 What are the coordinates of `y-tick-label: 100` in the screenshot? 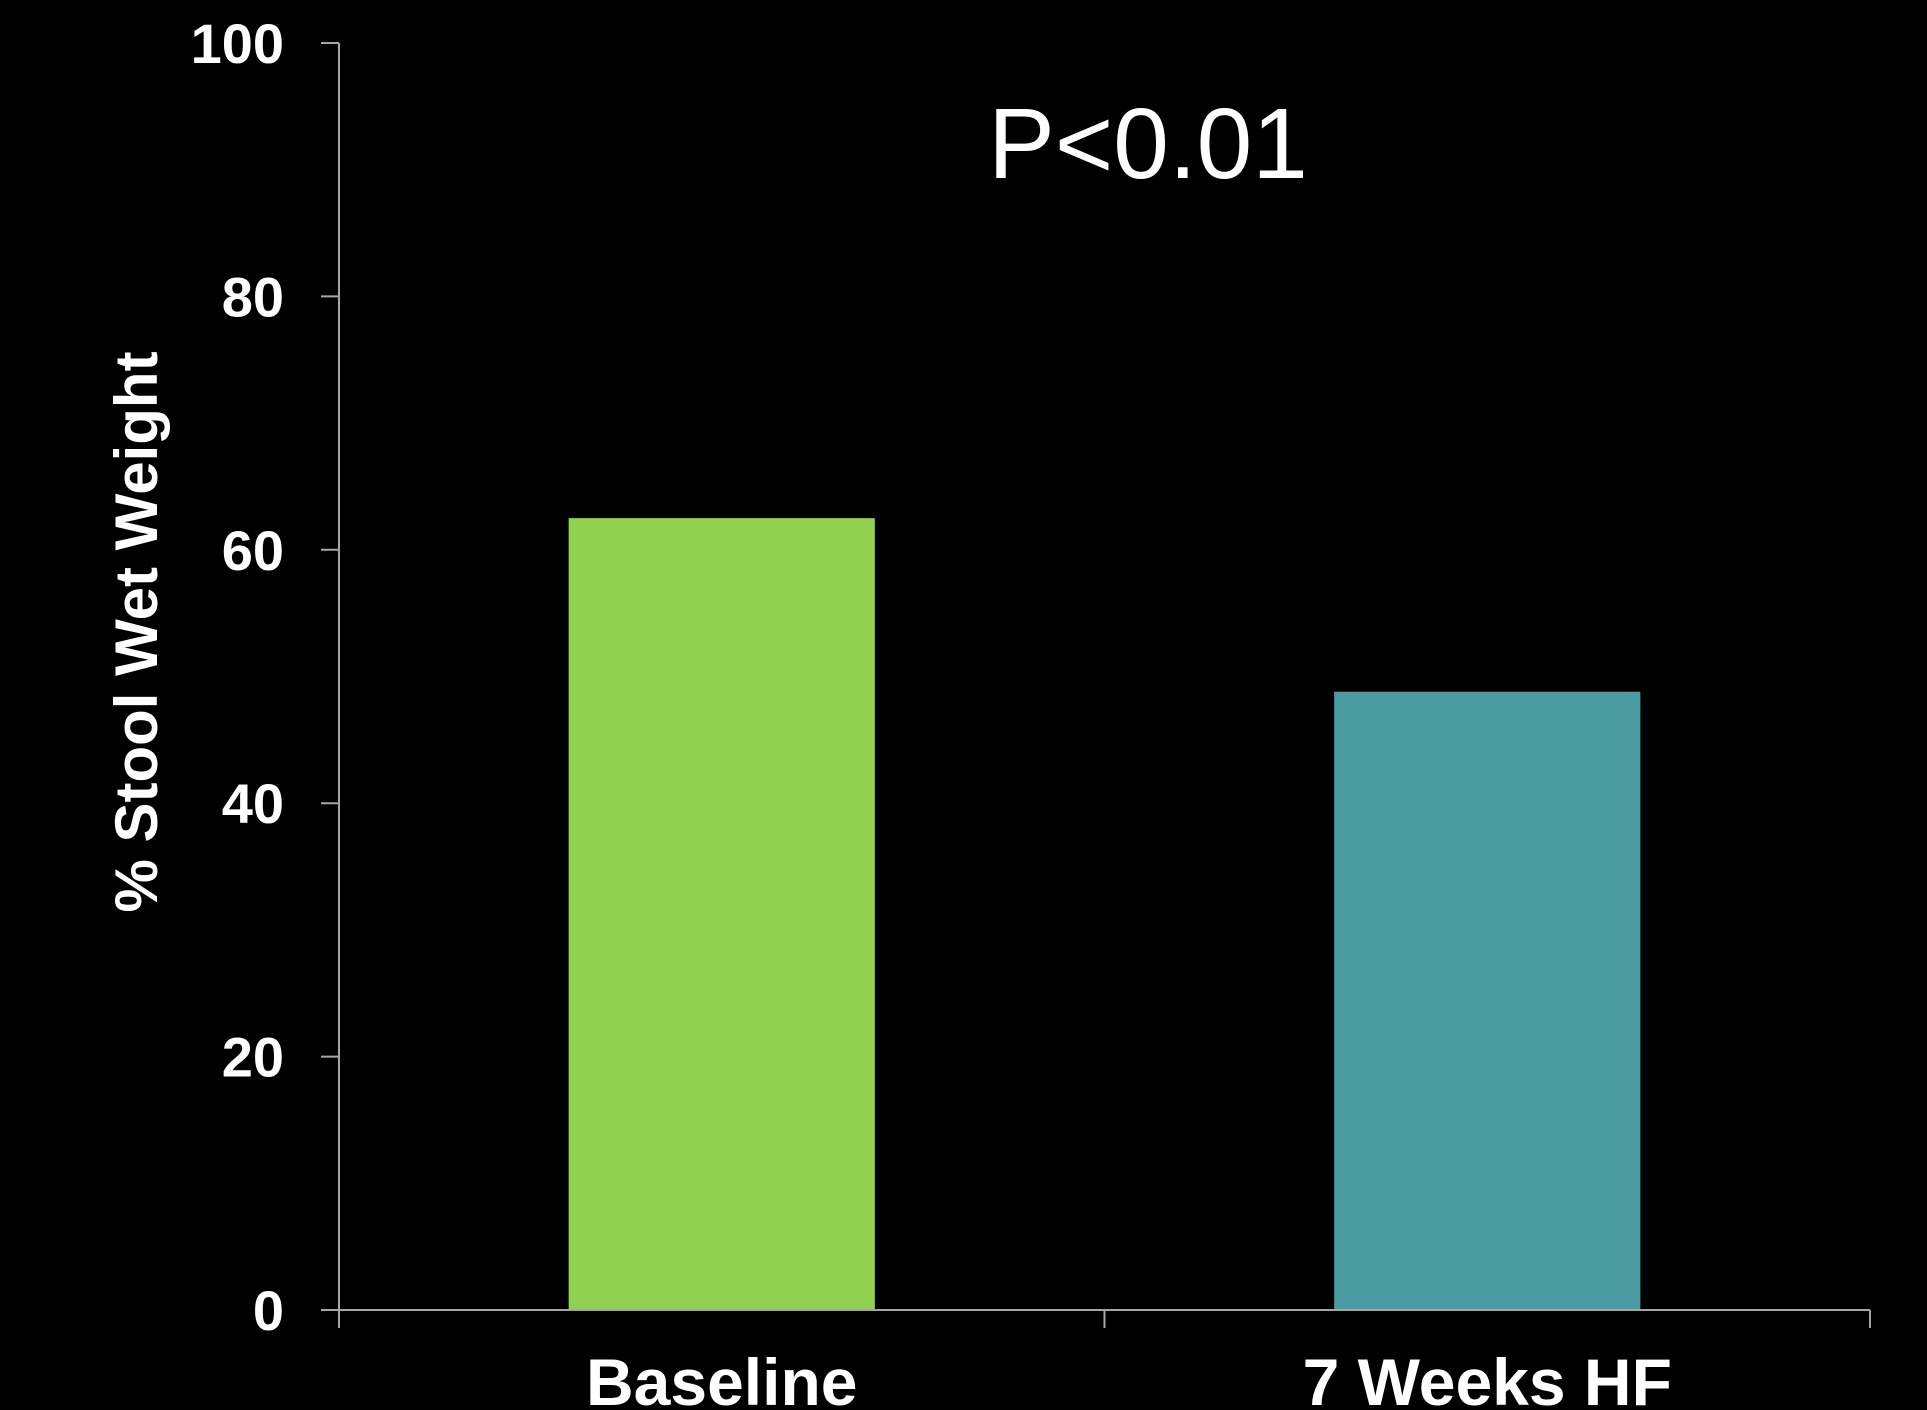 It's located at (237, 43).